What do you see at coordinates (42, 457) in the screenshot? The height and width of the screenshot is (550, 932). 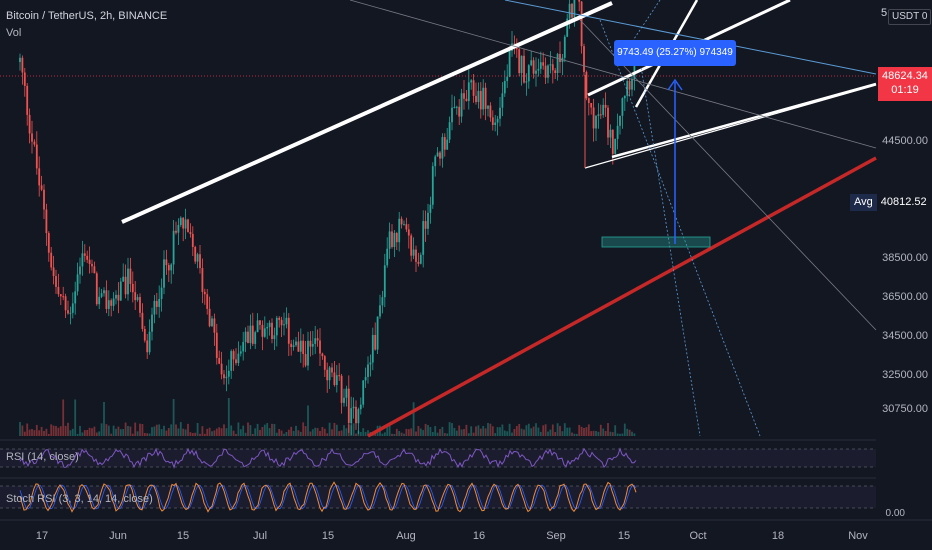 I see `rsi-label: RSI (14, close)` at bounding box center [42, 457].